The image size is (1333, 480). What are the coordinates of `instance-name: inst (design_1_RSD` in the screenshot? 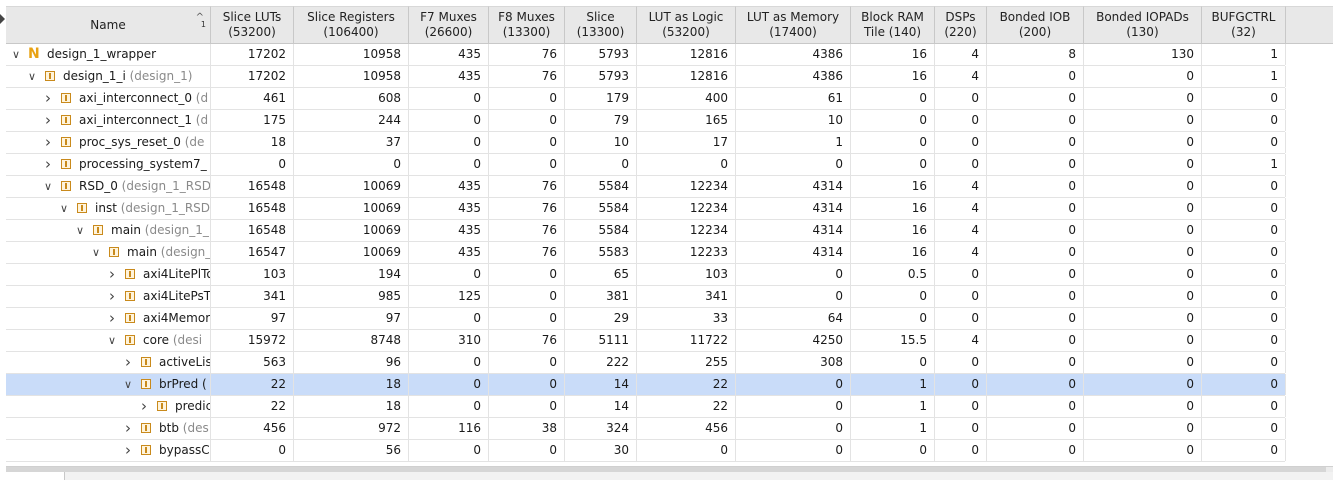 It's located at (152, 208).